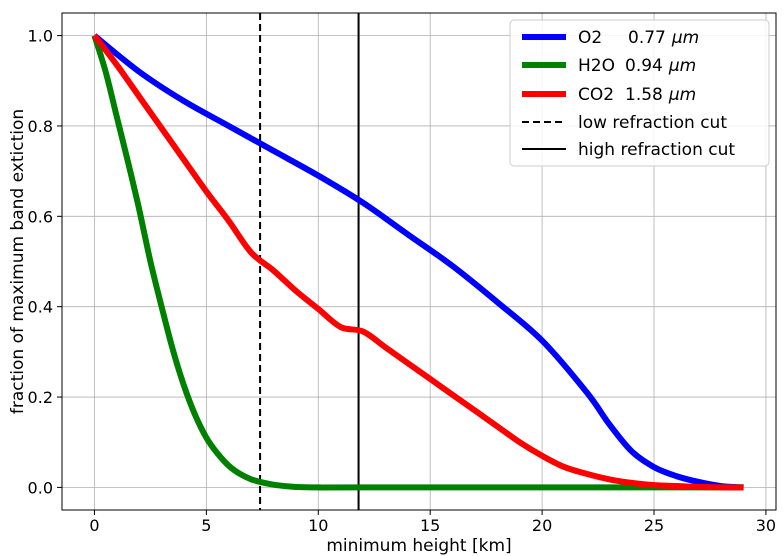  Describe the element at coordinates (18, 261) in the screenshot. I see `y-axis-label: fraction of maximum band extiction` at that location.